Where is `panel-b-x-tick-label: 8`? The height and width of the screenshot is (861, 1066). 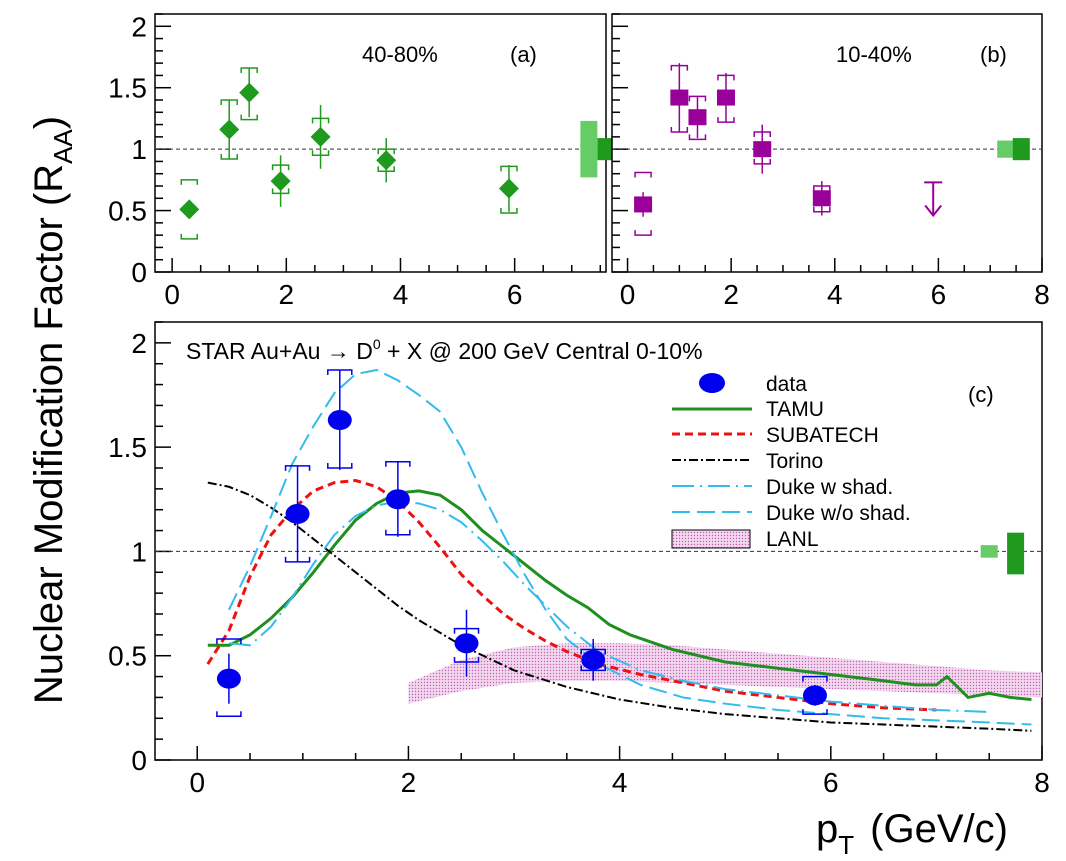 panel-b-x-tick-label: 8 is located at coordinates (1042, 294).